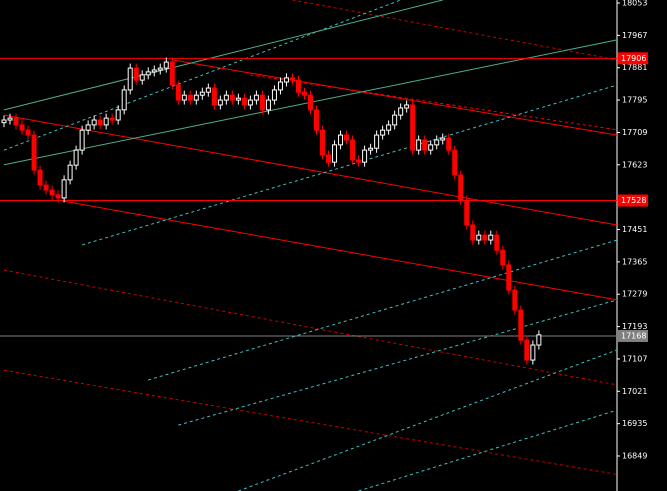  I want to click on price-marker-label: 17906, so click(633, 58).